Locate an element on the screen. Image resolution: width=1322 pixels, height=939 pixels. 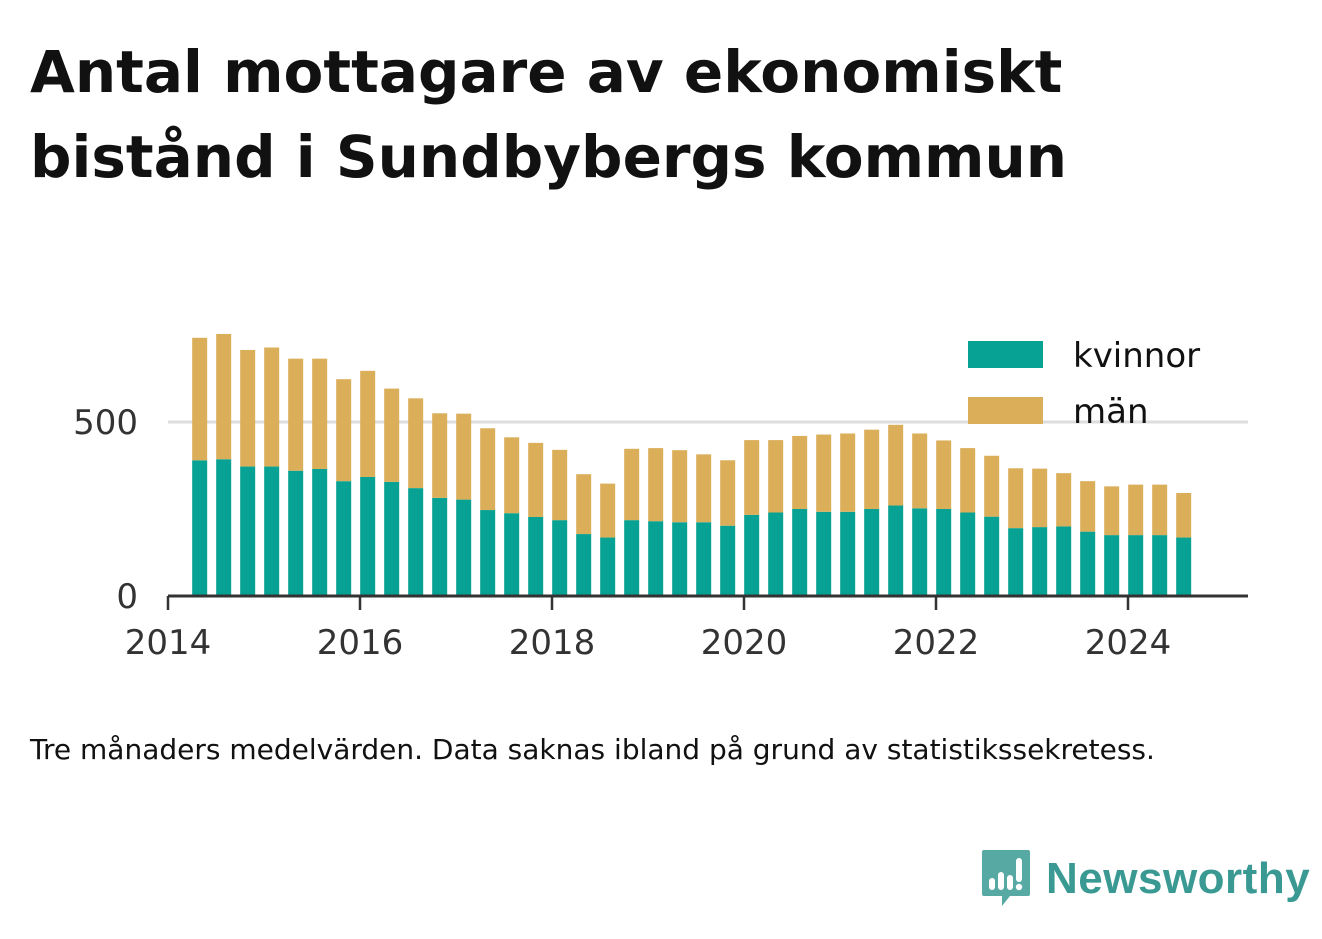
bar-män-33 is located at coordinates (992, 486).